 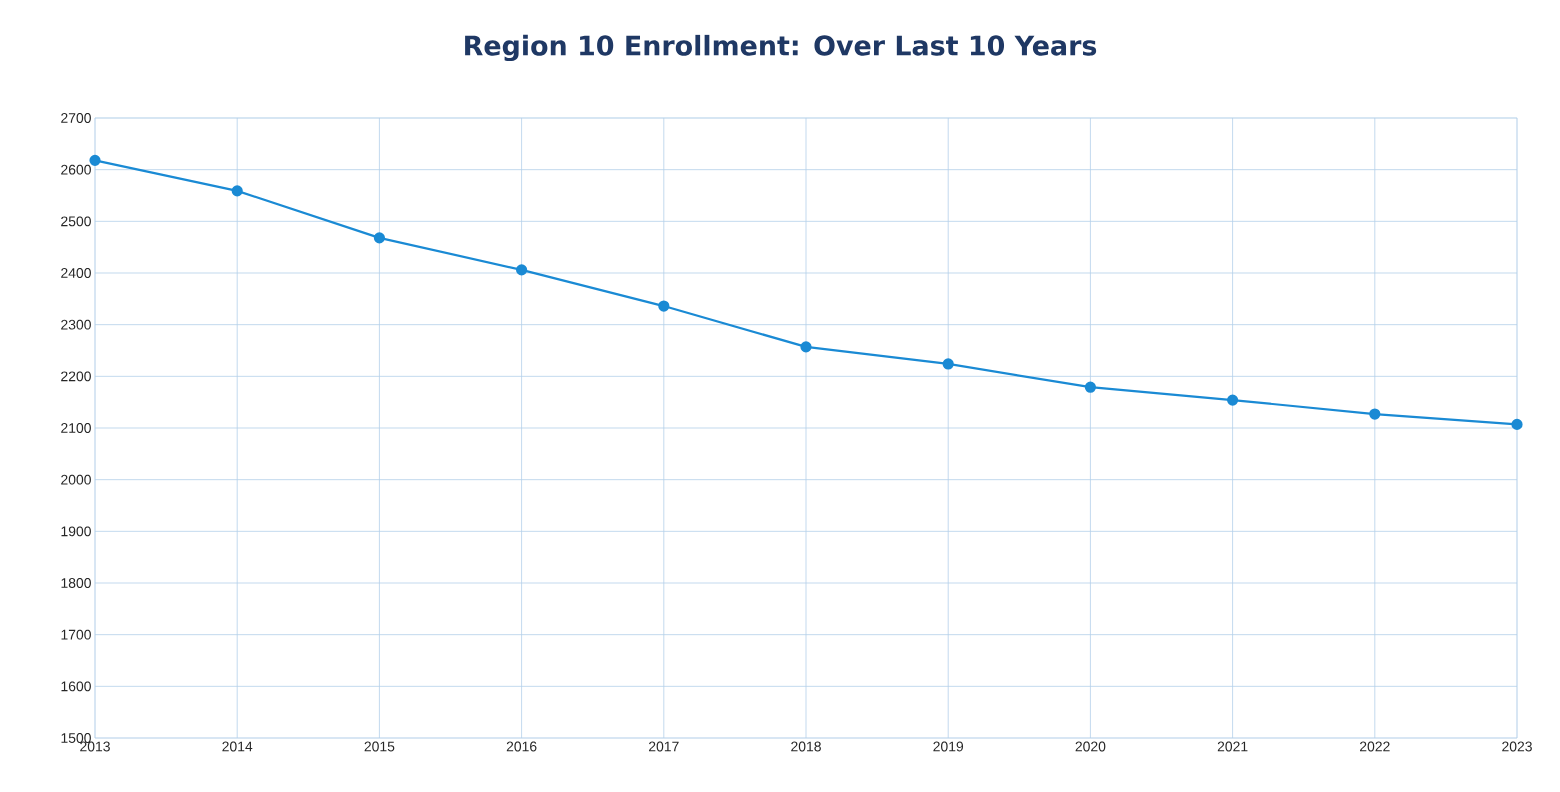 I want to click on y-tick-label: 1500, so click(x=76, y=738).